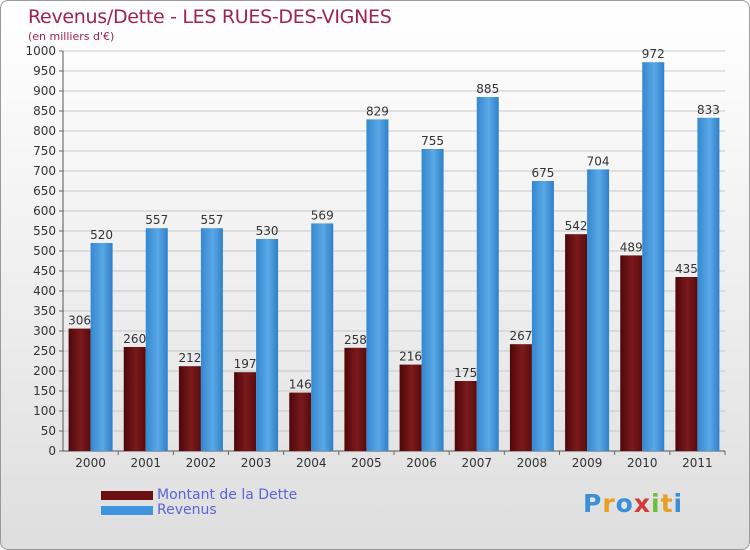  Describe the element at coordinates (532, 463) in the screenshot. I see `x-tick-label: 2008` at that location.